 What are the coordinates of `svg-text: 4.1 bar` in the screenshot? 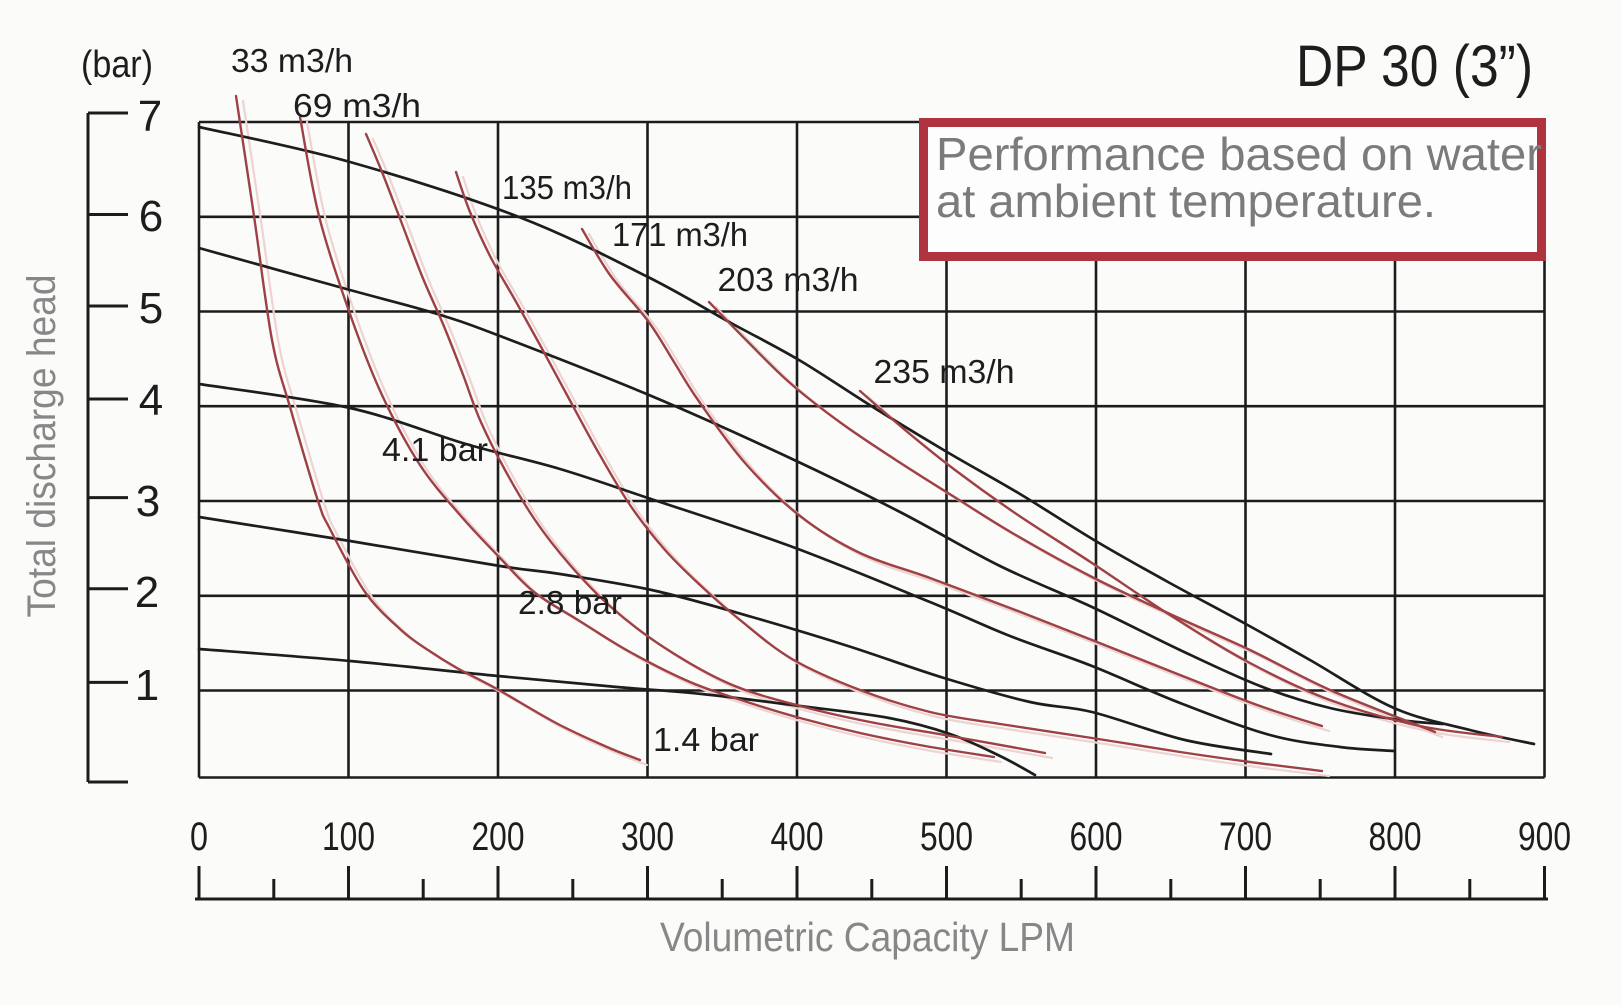 It's located at (435, 449).